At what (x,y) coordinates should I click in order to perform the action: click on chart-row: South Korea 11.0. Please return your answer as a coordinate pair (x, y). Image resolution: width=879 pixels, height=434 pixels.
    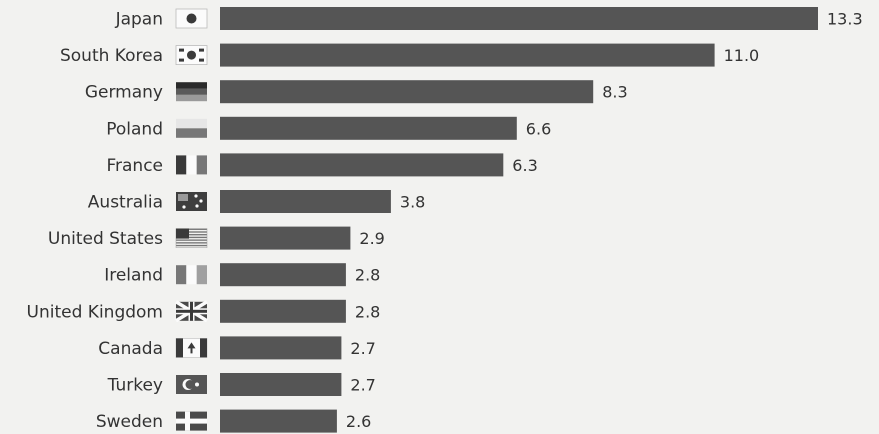
    Looking at the image, I should click on (410, 55).